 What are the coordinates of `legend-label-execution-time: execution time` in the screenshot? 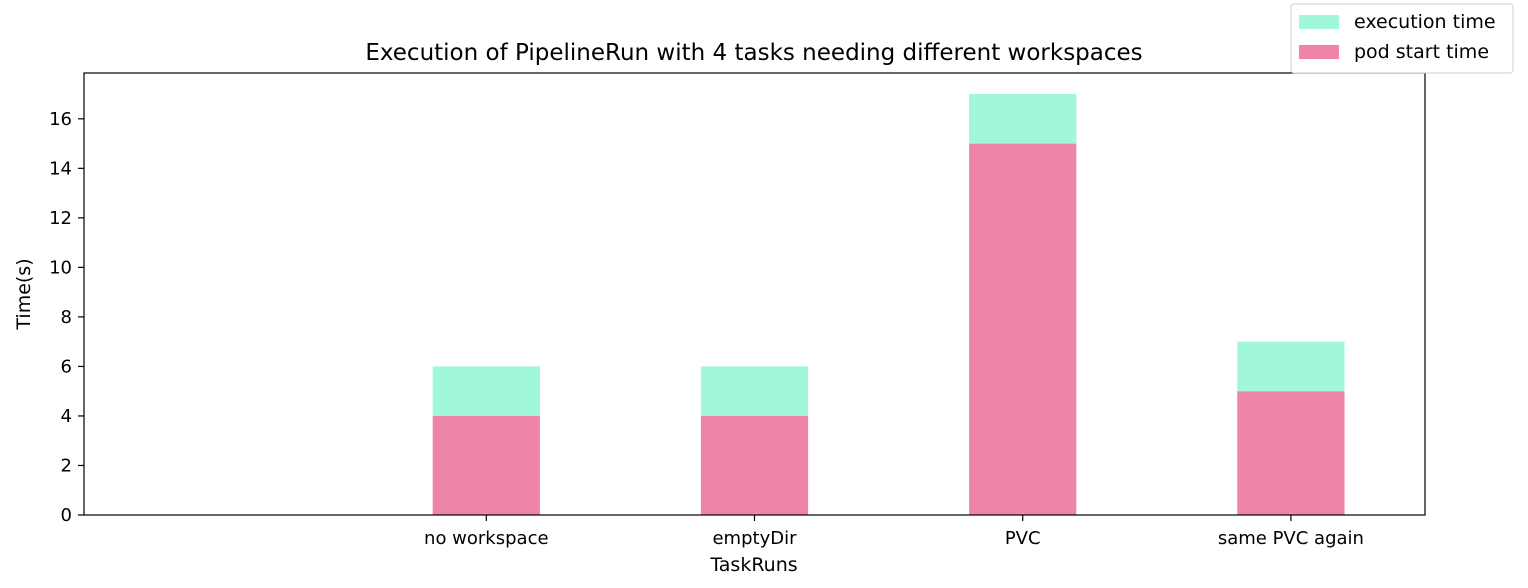 It's located at (1425, 22).